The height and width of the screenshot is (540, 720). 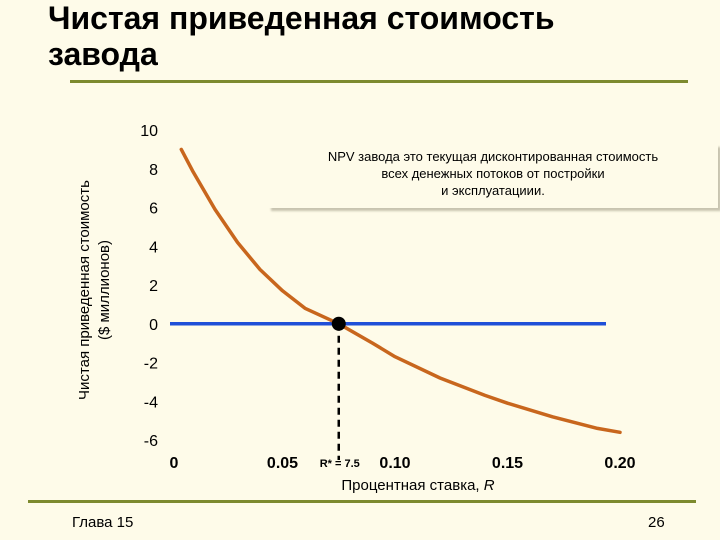 I want to click on x-tick-label-0-10: 0.10, so click(x=394, y=463).